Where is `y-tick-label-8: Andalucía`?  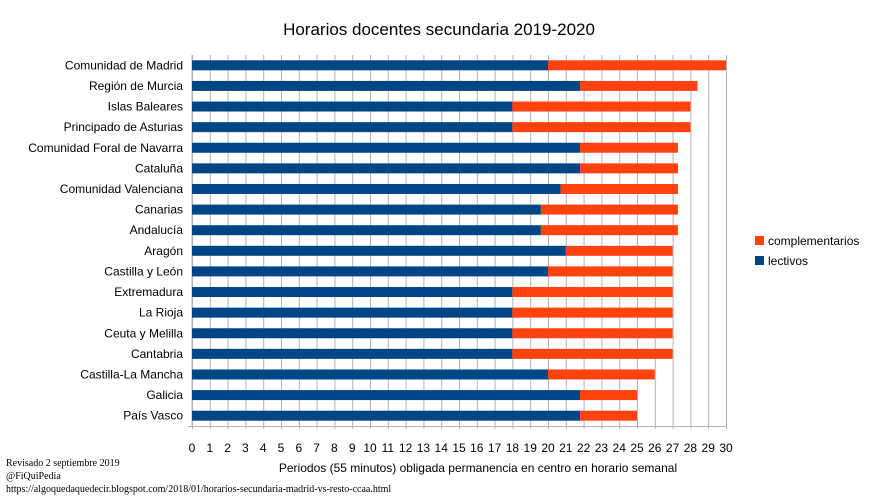 y-tick-label-8: Andalucía is located at coordinates (157, 230).